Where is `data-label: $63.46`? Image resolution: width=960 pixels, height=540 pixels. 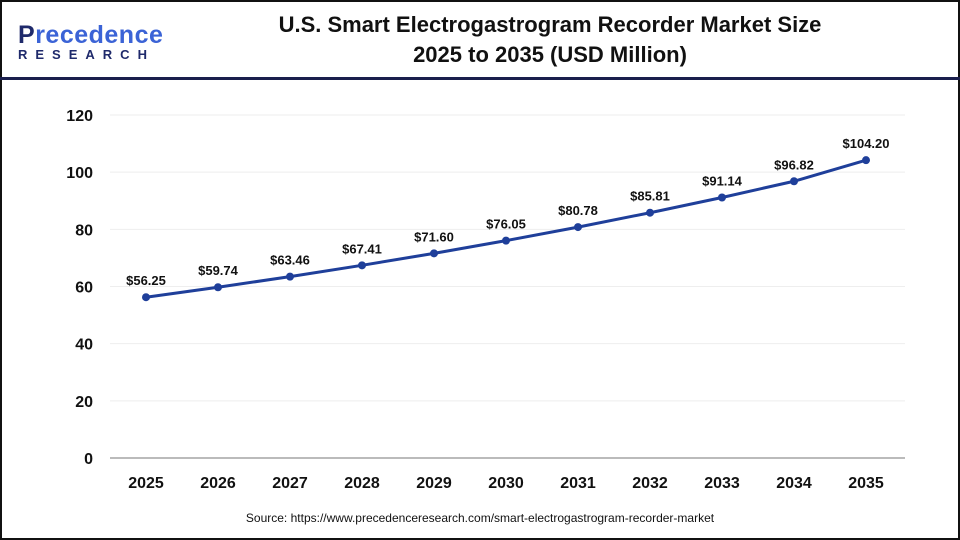 data-label: $63.46 is located at coordinates (290, 260).